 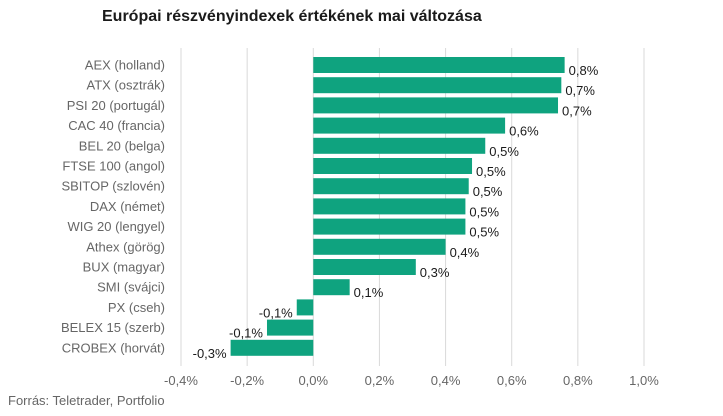 I want to click on category-label: AEX (holland), so click(x=125, y=65).